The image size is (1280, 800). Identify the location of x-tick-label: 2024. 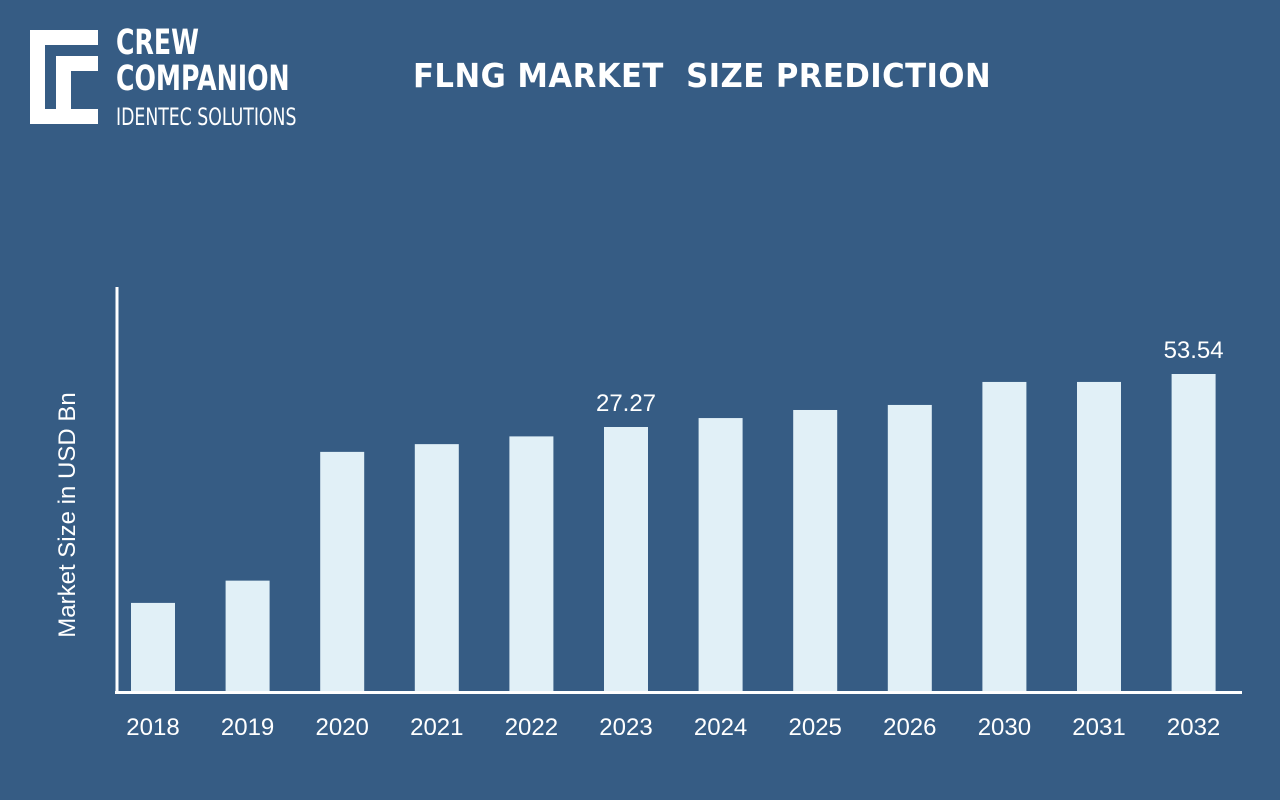
(720, 727).